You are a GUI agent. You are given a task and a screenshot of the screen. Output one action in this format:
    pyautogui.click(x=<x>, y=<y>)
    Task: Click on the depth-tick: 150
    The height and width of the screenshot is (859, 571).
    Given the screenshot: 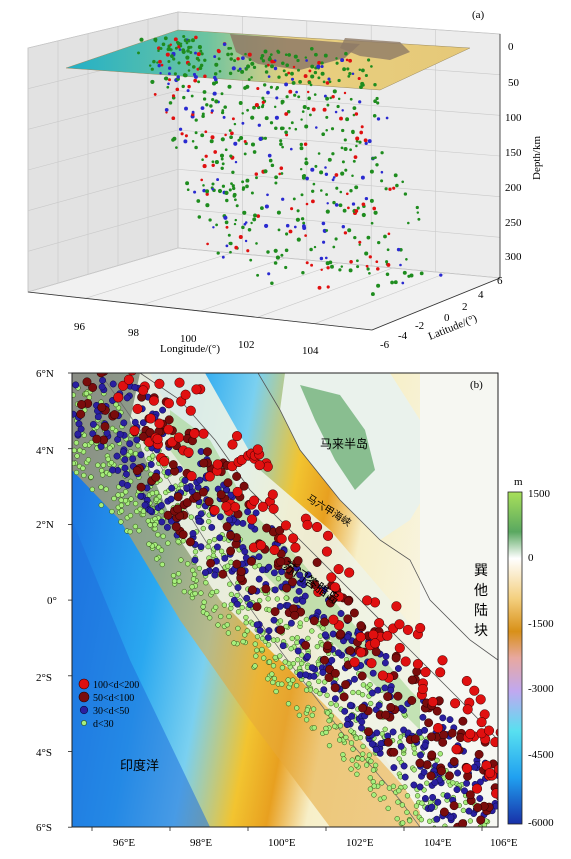 What is the action you would take?
    pyautogui.click(x=513, y=153)
    